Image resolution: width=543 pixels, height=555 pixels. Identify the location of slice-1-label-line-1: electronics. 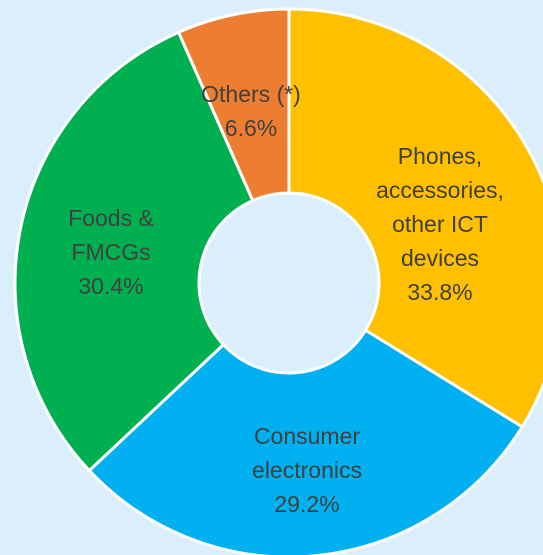
(307, 470).